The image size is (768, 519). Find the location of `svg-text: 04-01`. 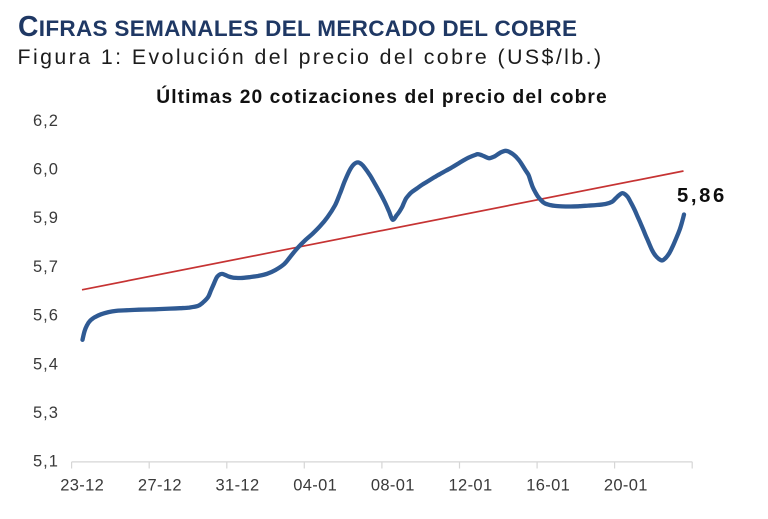

svg-text: 04-01 is located at coordinates (315, 486).